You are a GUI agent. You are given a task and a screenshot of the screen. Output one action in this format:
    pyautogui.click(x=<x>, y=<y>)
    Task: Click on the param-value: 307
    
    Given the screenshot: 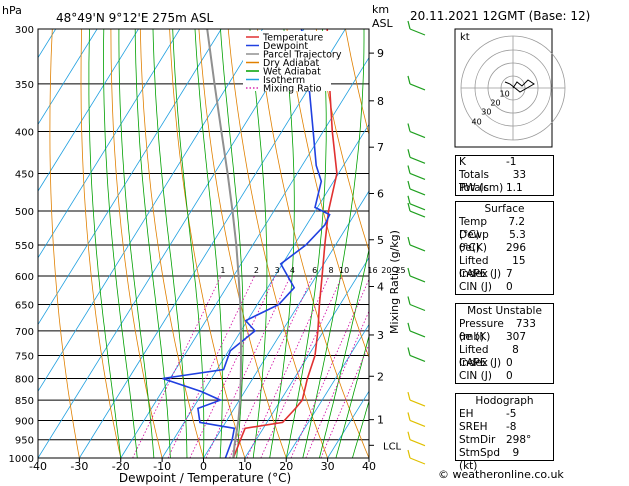 What is the action you would take?
    pyautogui.click(x=516, y=337)
    